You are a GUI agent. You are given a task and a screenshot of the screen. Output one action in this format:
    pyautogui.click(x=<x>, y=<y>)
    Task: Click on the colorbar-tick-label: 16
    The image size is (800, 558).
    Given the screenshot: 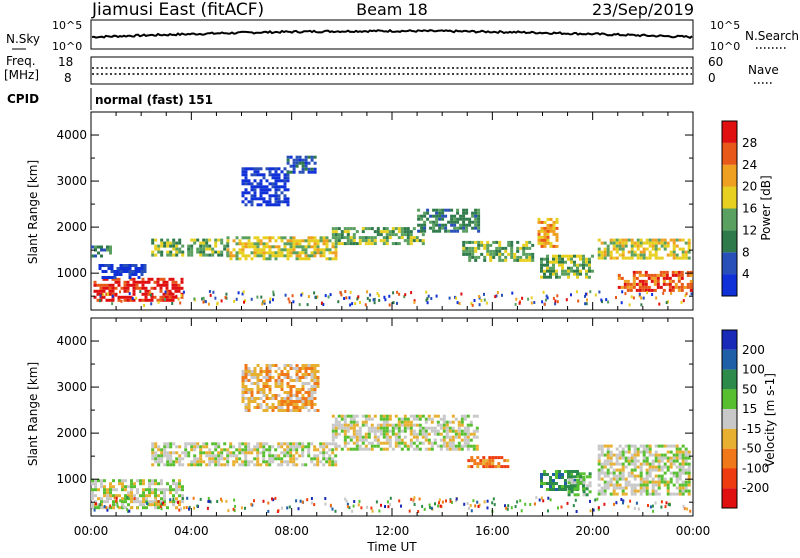 What is the action you would take?
    pyautogui.click(x=749, y=209)
    